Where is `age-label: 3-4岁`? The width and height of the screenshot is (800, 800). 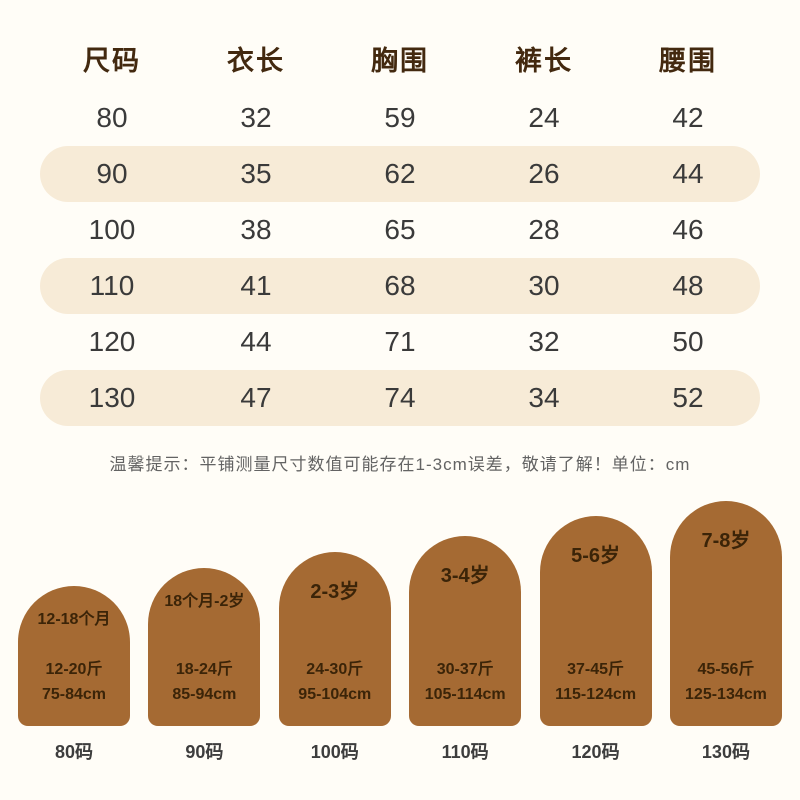 age-label: 3-4岁 is located at coordinates (465, 576).